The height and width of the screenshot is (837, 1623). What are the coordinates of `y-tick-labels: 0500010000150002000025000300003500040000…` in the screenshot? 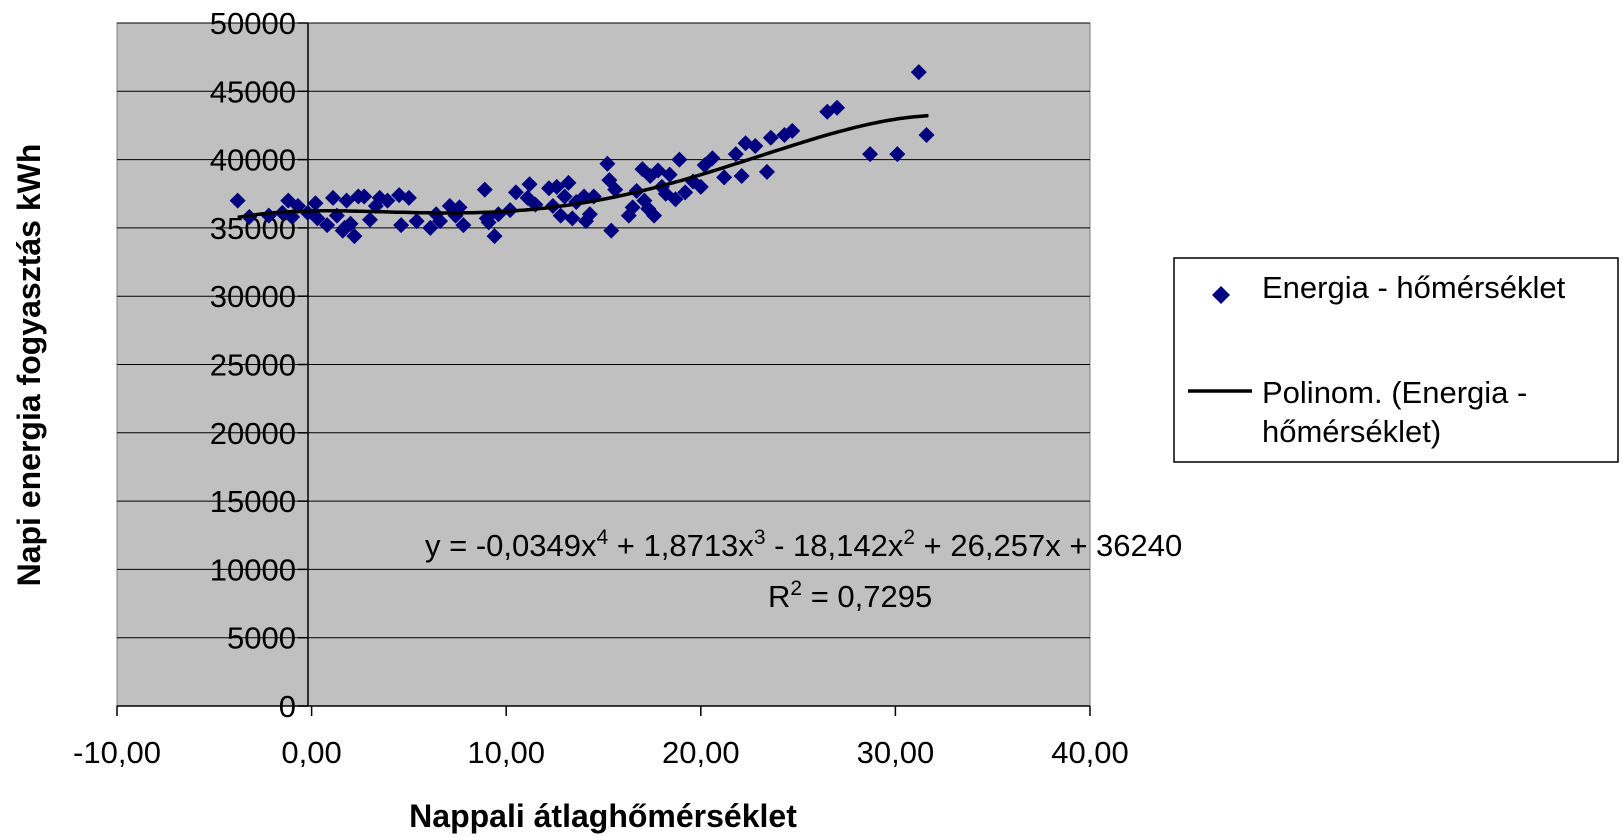 It's located at (253, 365).